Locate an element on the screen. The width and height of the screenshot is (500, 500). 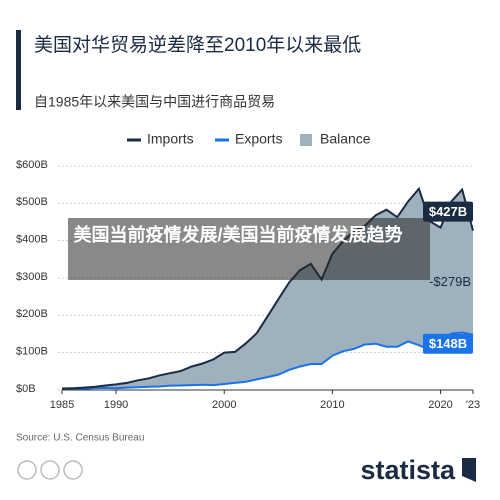
y-tick-label: $200B is located at coordinates (32, 314).